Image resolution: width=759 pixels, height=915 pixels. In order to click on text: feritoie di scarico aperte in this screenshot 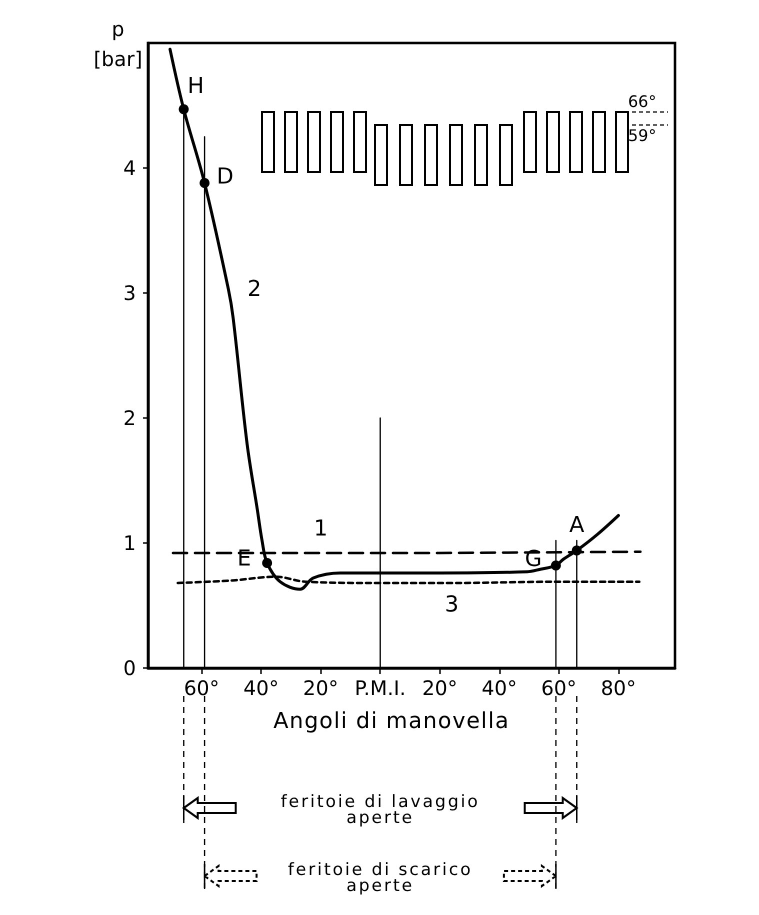, I will do `click(380, 878)`.